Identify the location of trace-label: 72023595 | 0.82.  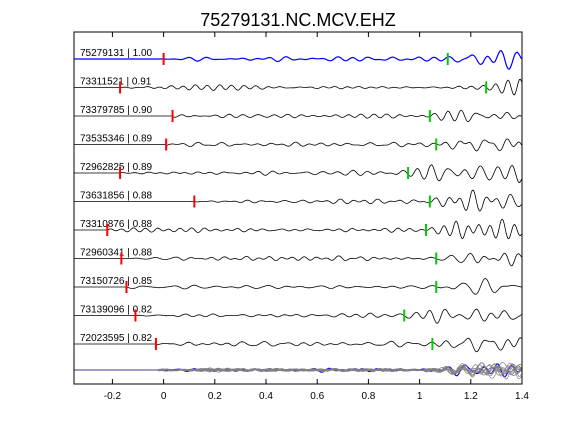
(116, 338).